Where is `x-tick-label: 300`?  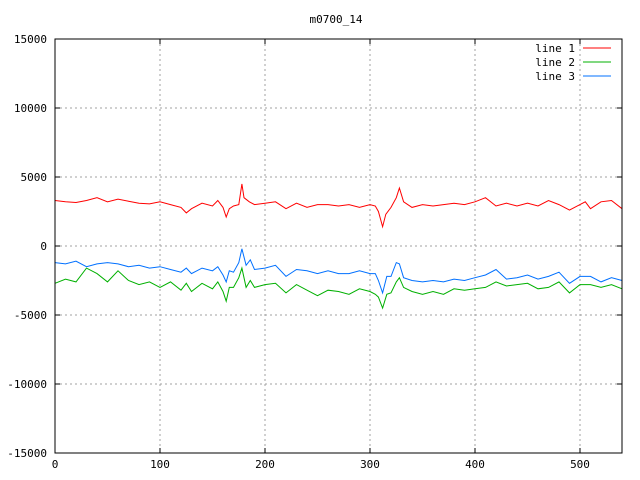
x-tick-label: 300 is located at coordinates (370, 464).